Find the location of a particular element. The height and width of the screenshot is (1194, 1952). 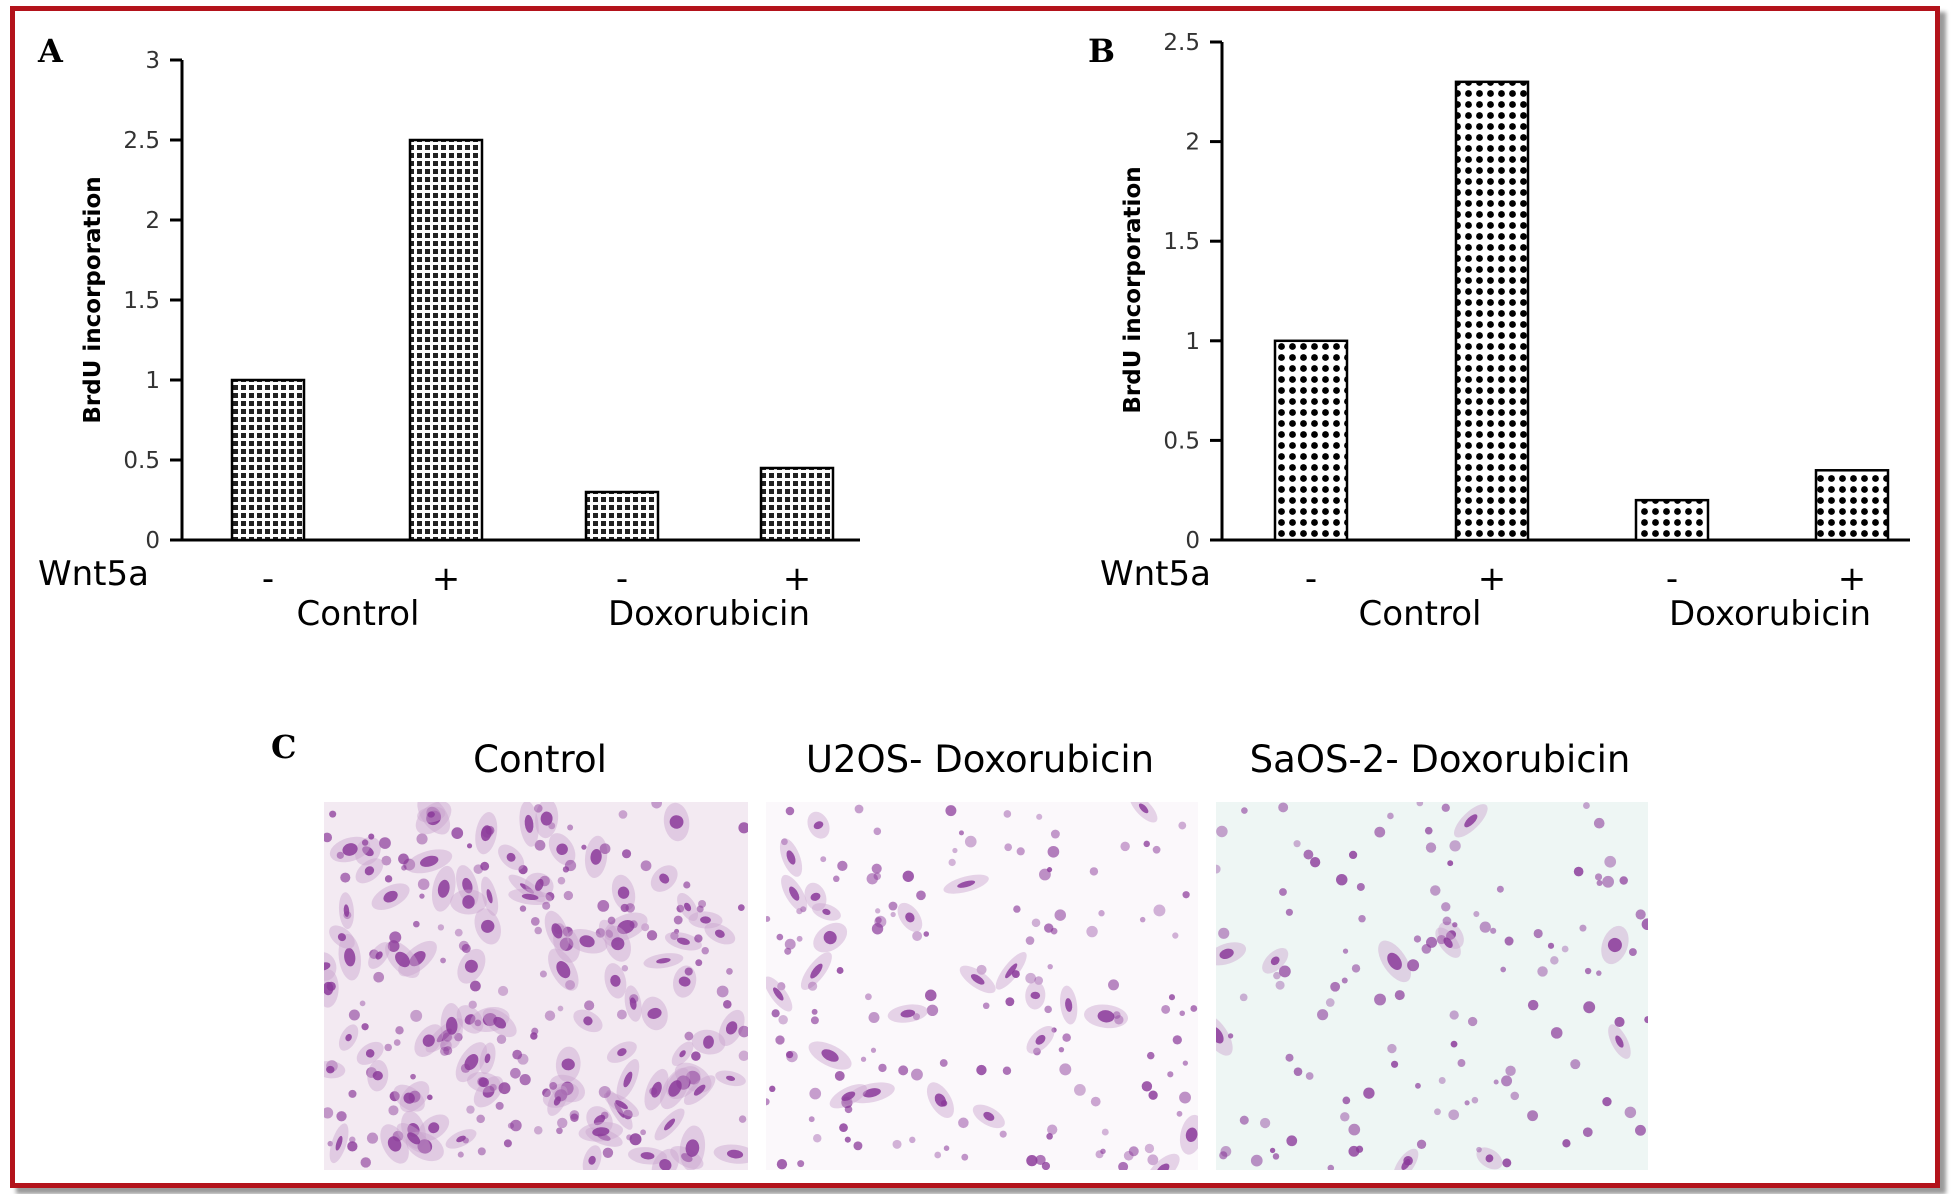

y-tick-label: 2 is located at coordinates (152, 221).